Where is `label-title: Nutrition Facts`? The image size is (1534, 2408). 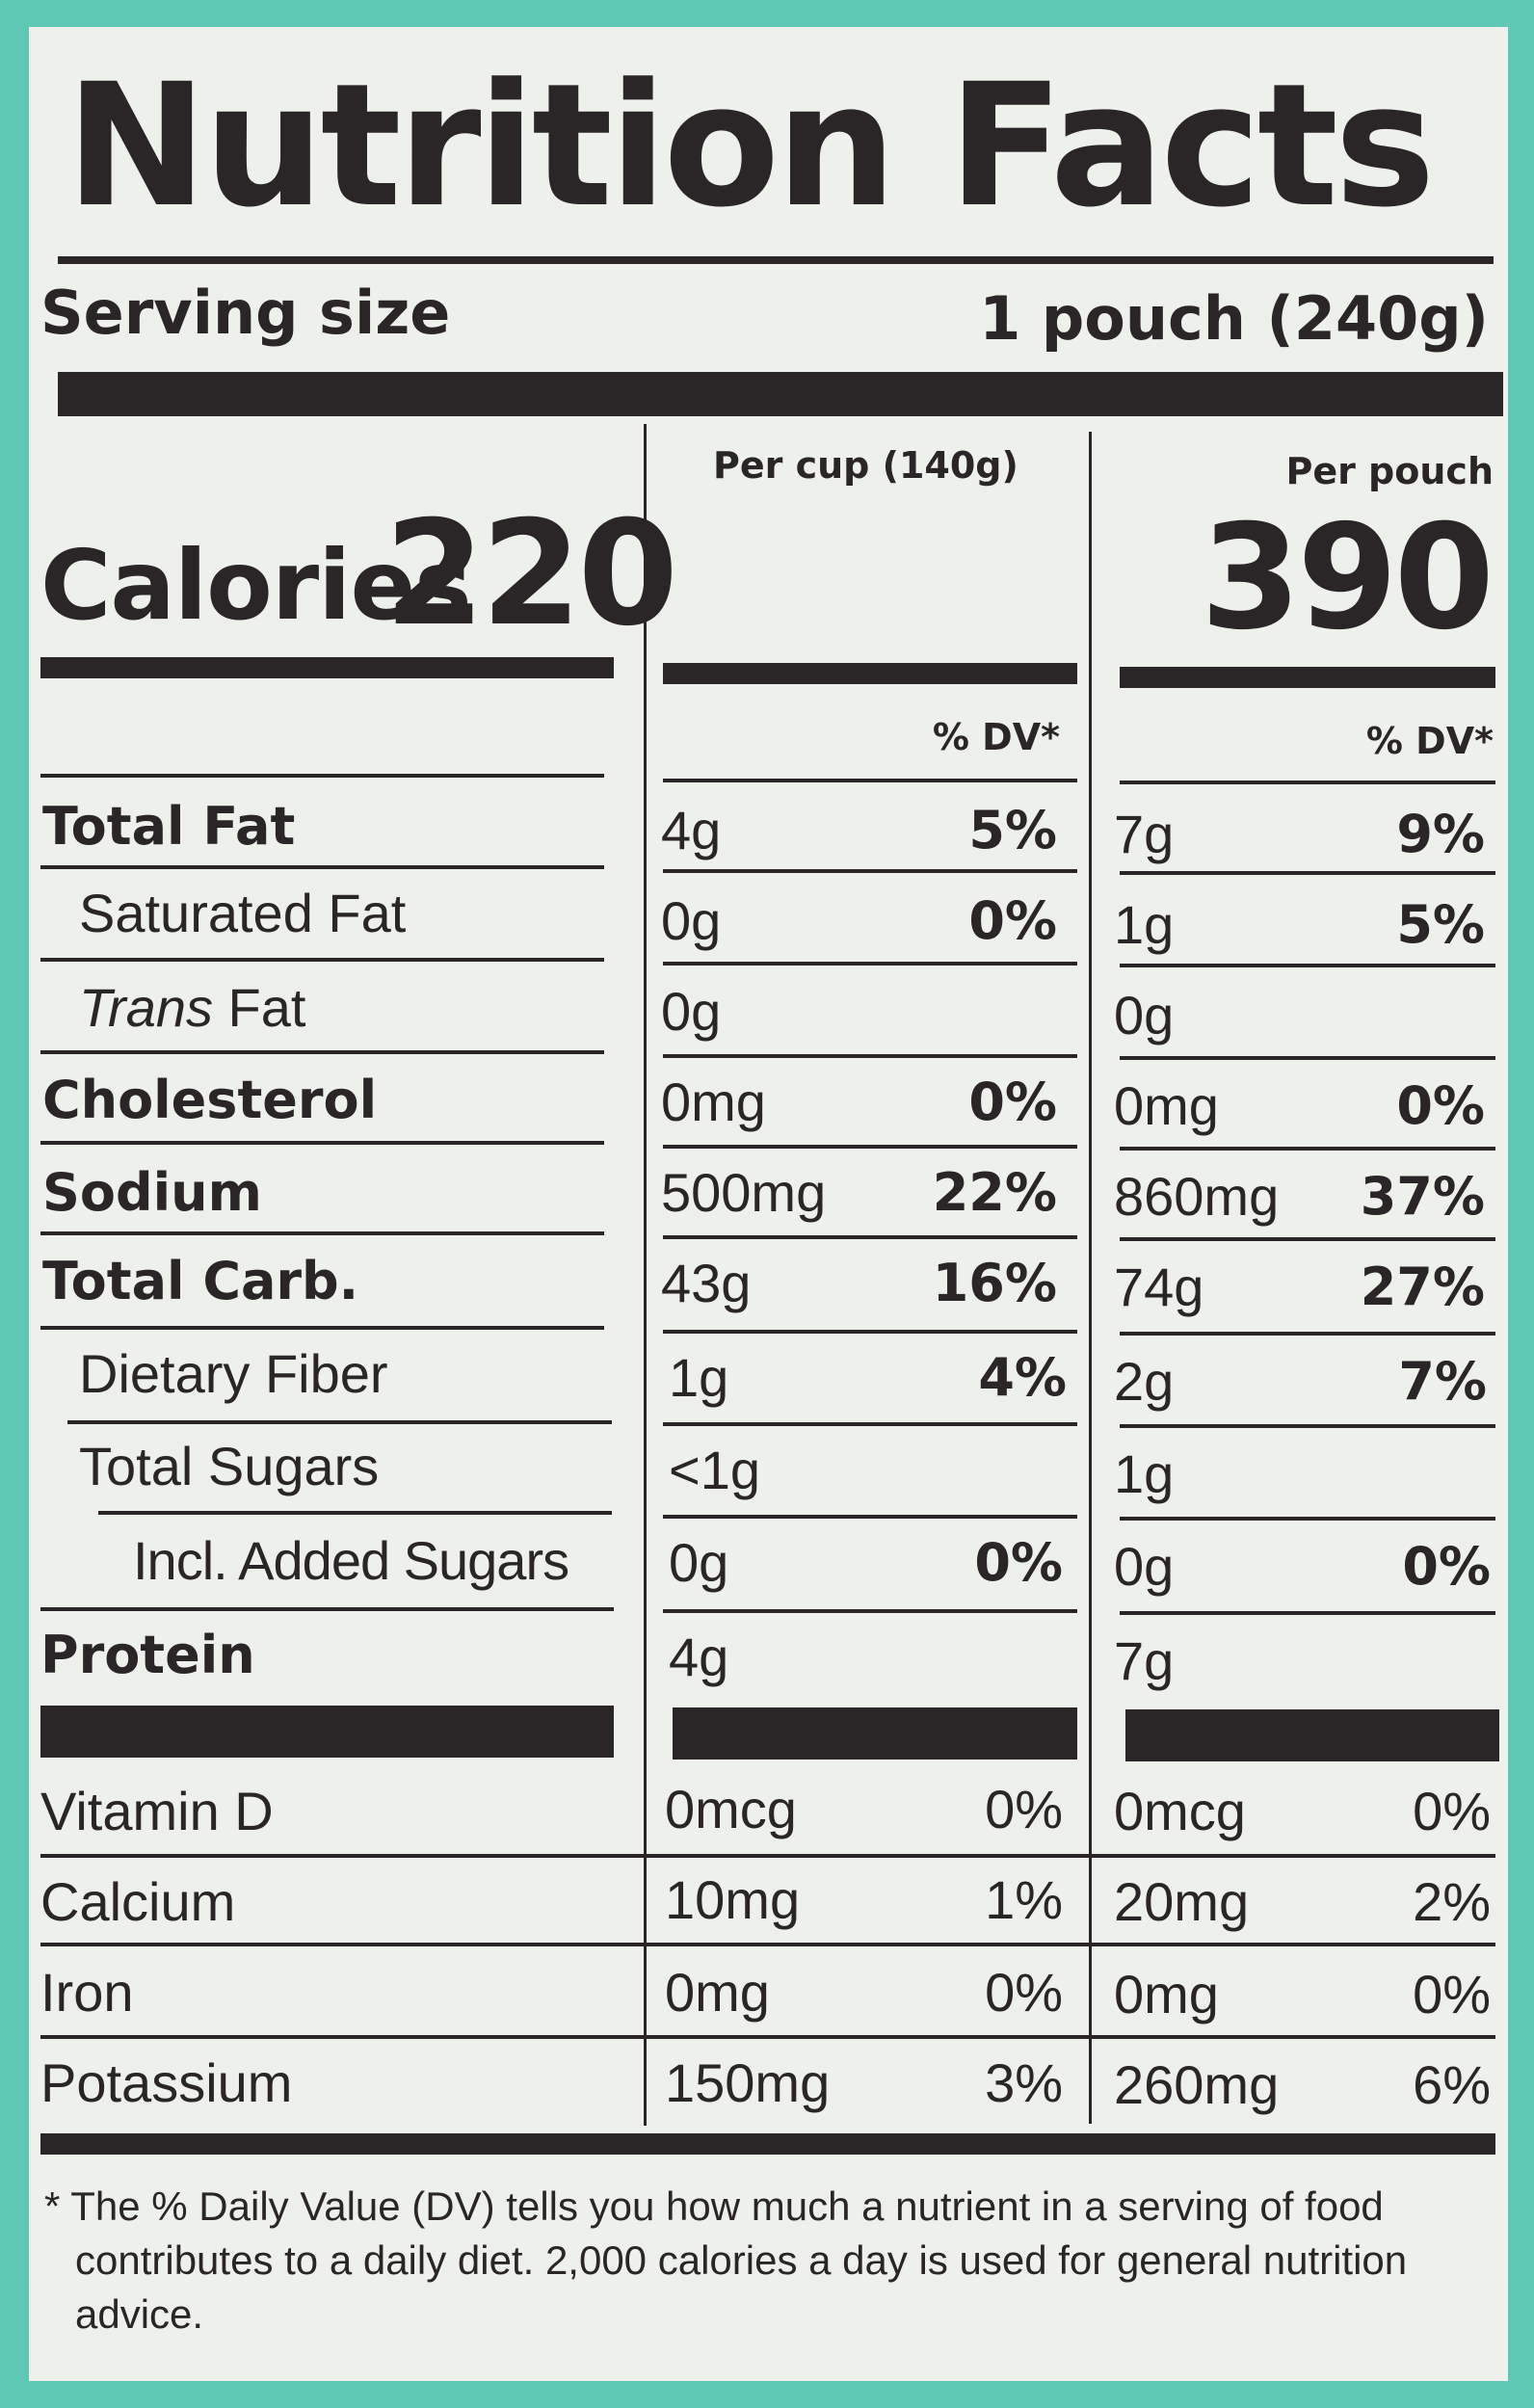
label-title: Nutrition Facts is located at coordinates (751, 146).